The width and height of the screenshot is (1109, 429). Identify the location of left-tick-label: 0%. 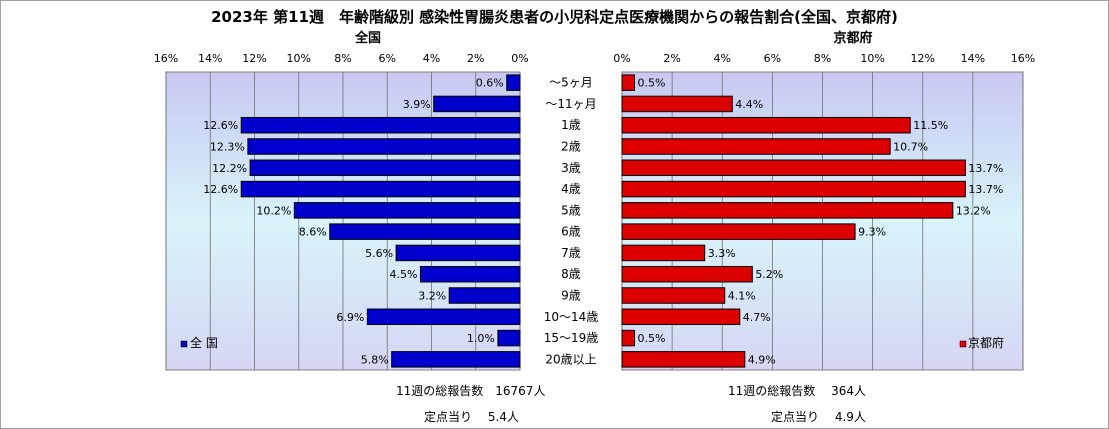
(519, 58).